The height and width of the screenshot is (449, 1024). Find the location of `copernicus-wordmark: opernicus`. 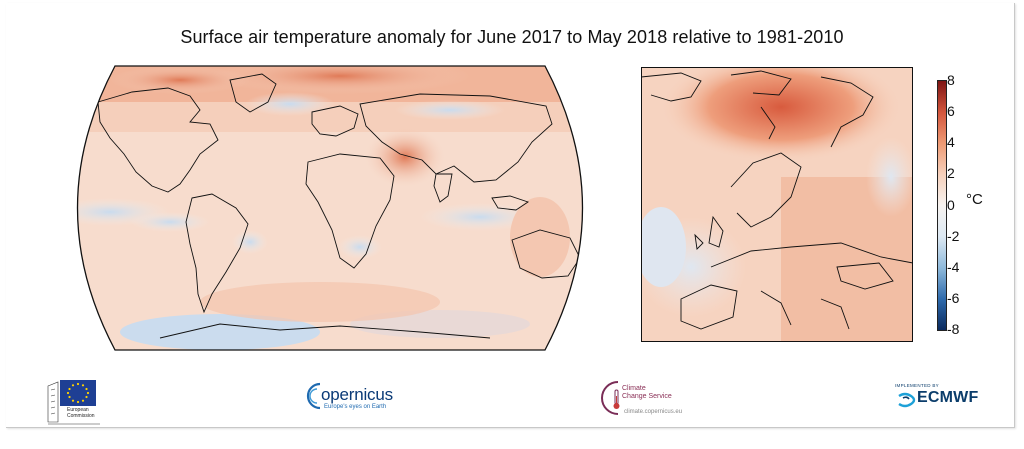

copernicus-wordmark: opernicus is located at coordinates (357, 394).